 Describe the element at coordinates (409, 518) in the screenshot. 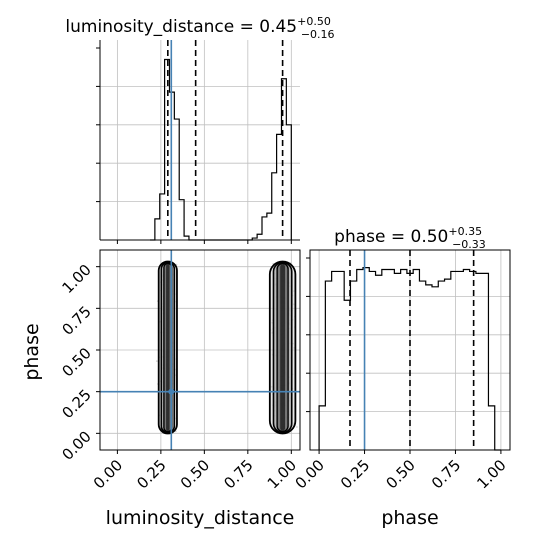

I see `phase-x-axis-label: phase` at that location.